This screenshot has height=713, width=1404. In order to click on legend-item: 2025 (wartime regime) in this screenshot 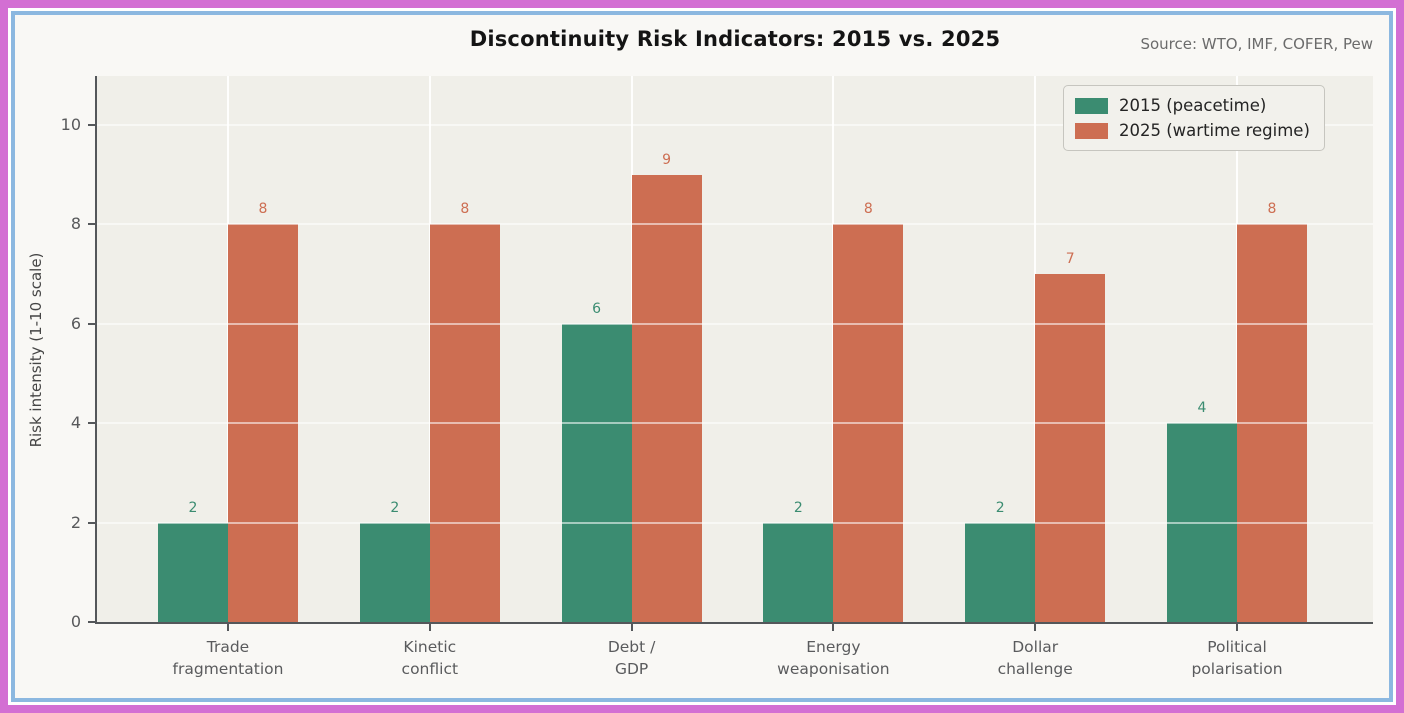, I will do `click(1192, 130)`.